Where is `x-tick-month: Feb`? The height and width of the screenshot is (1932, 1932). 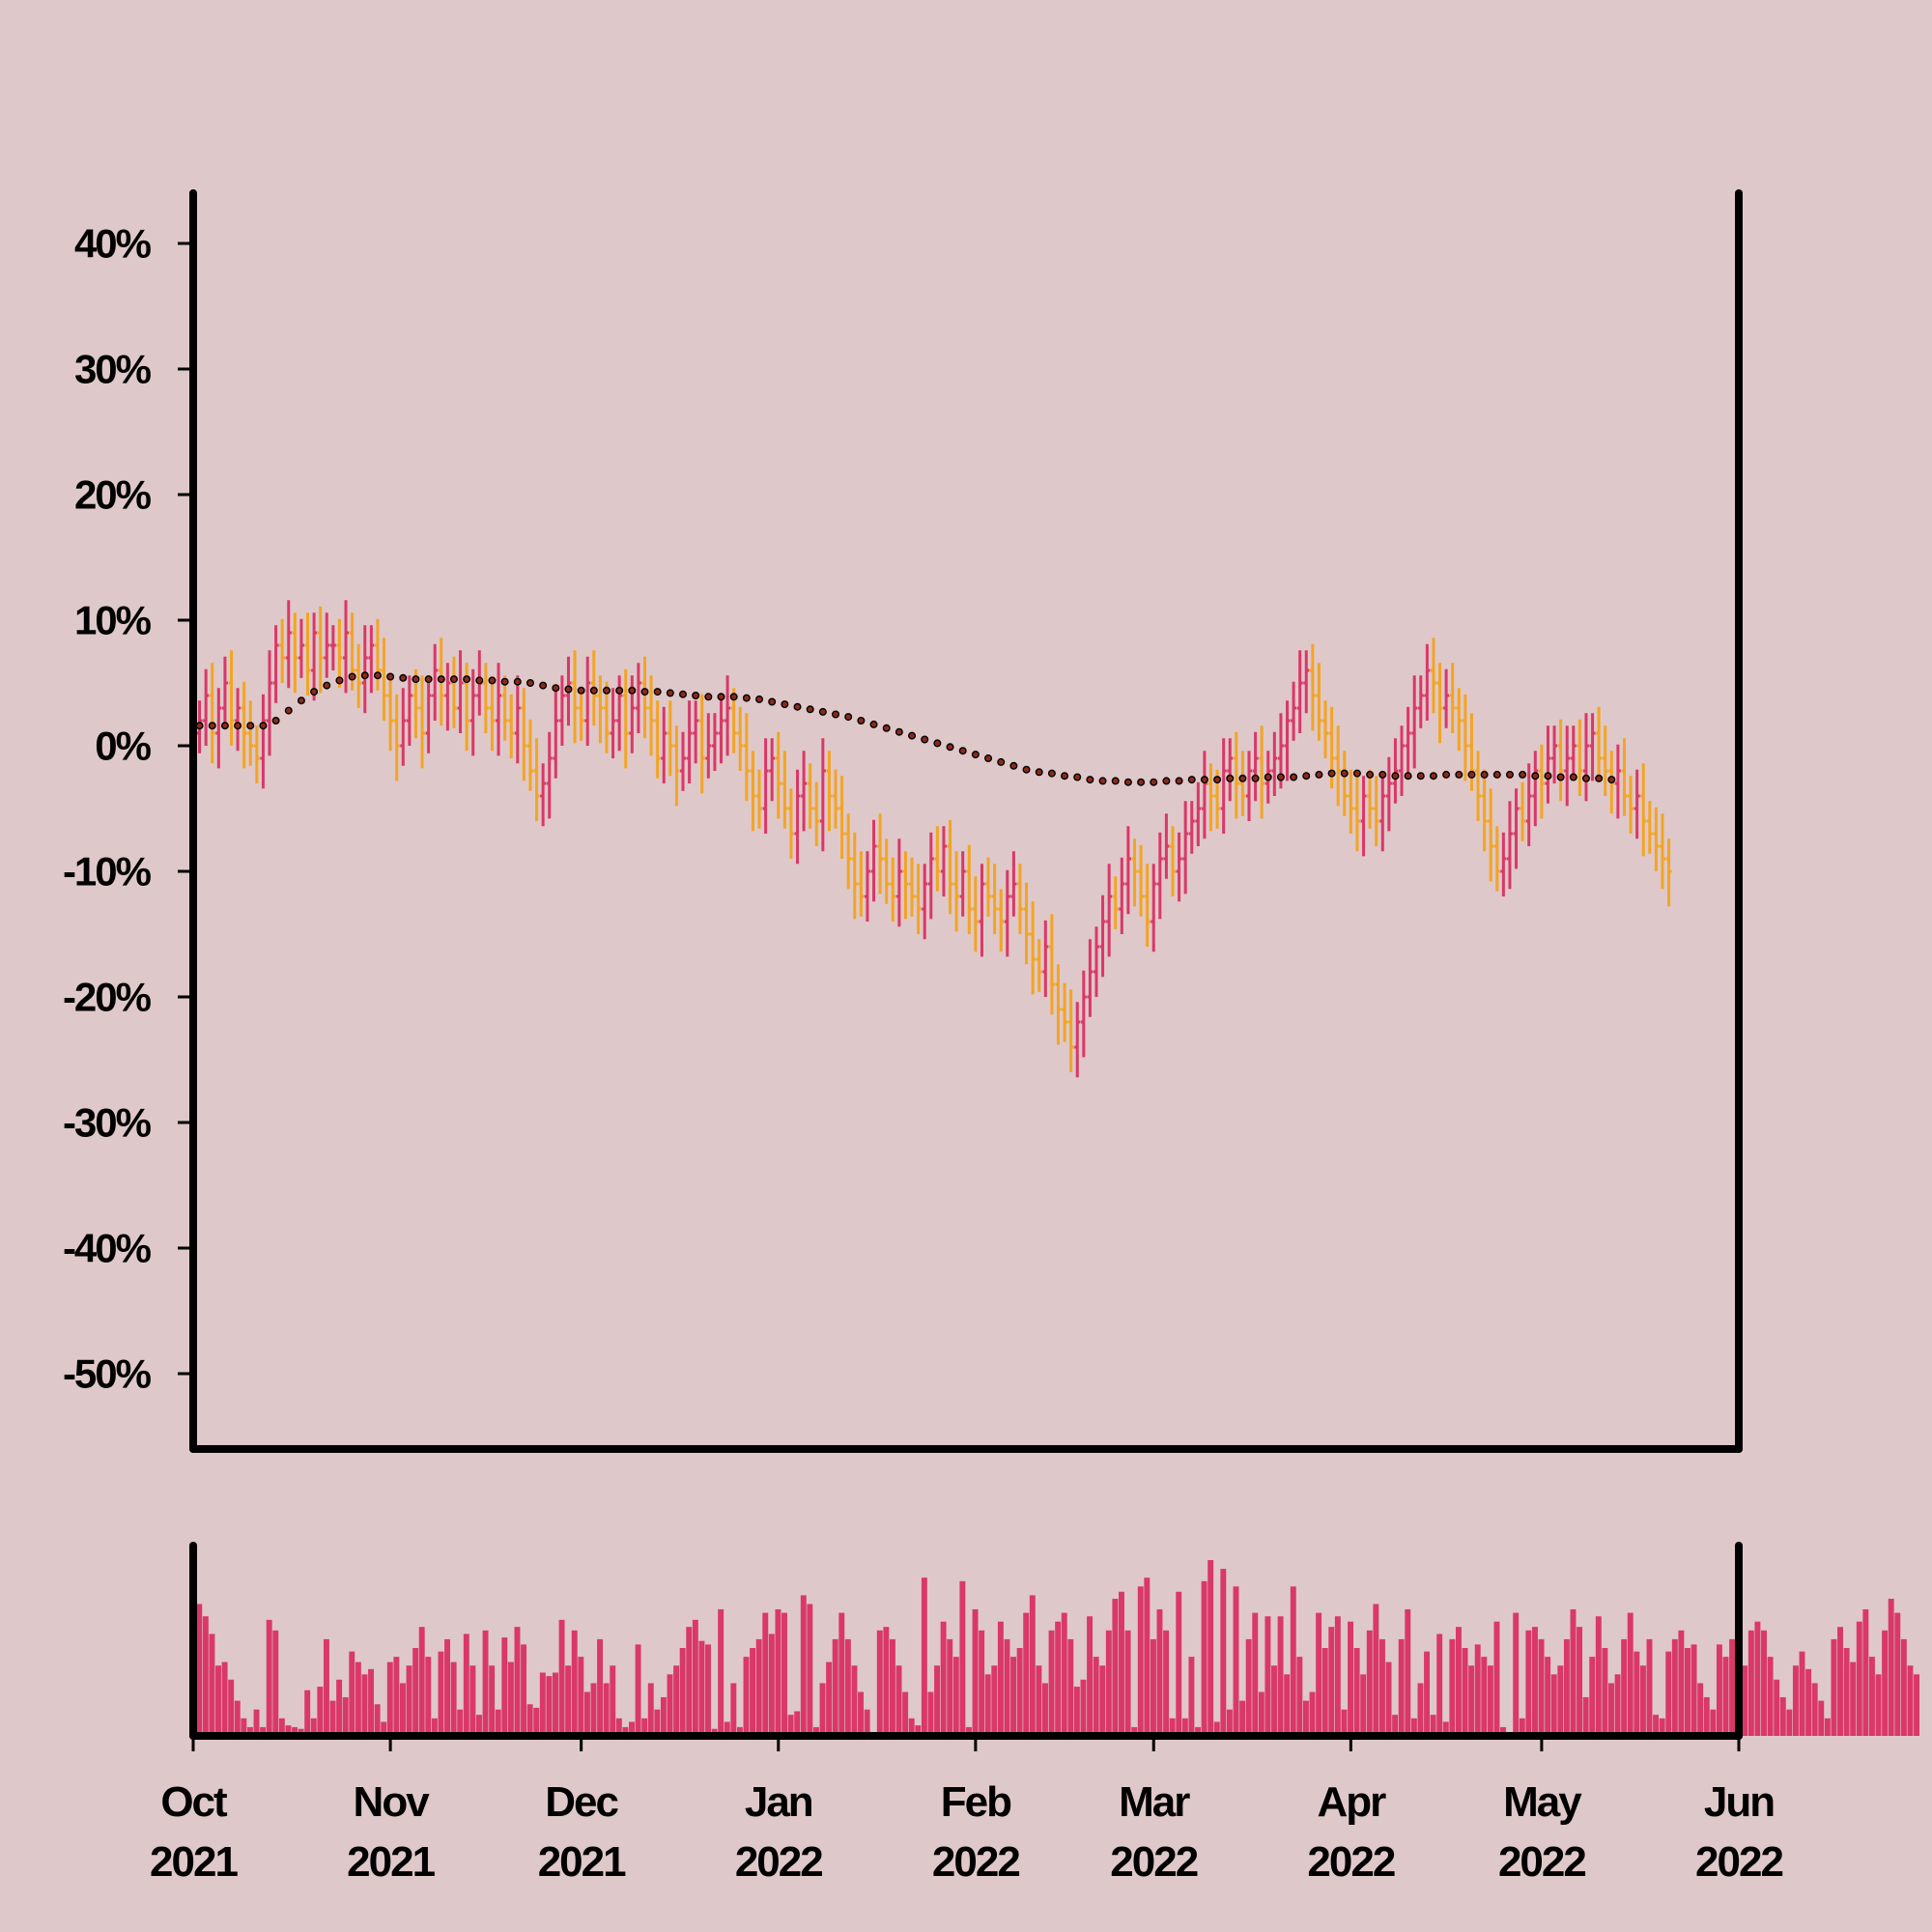 x-tick-month: Feb is located at coordinates (976, 1802).